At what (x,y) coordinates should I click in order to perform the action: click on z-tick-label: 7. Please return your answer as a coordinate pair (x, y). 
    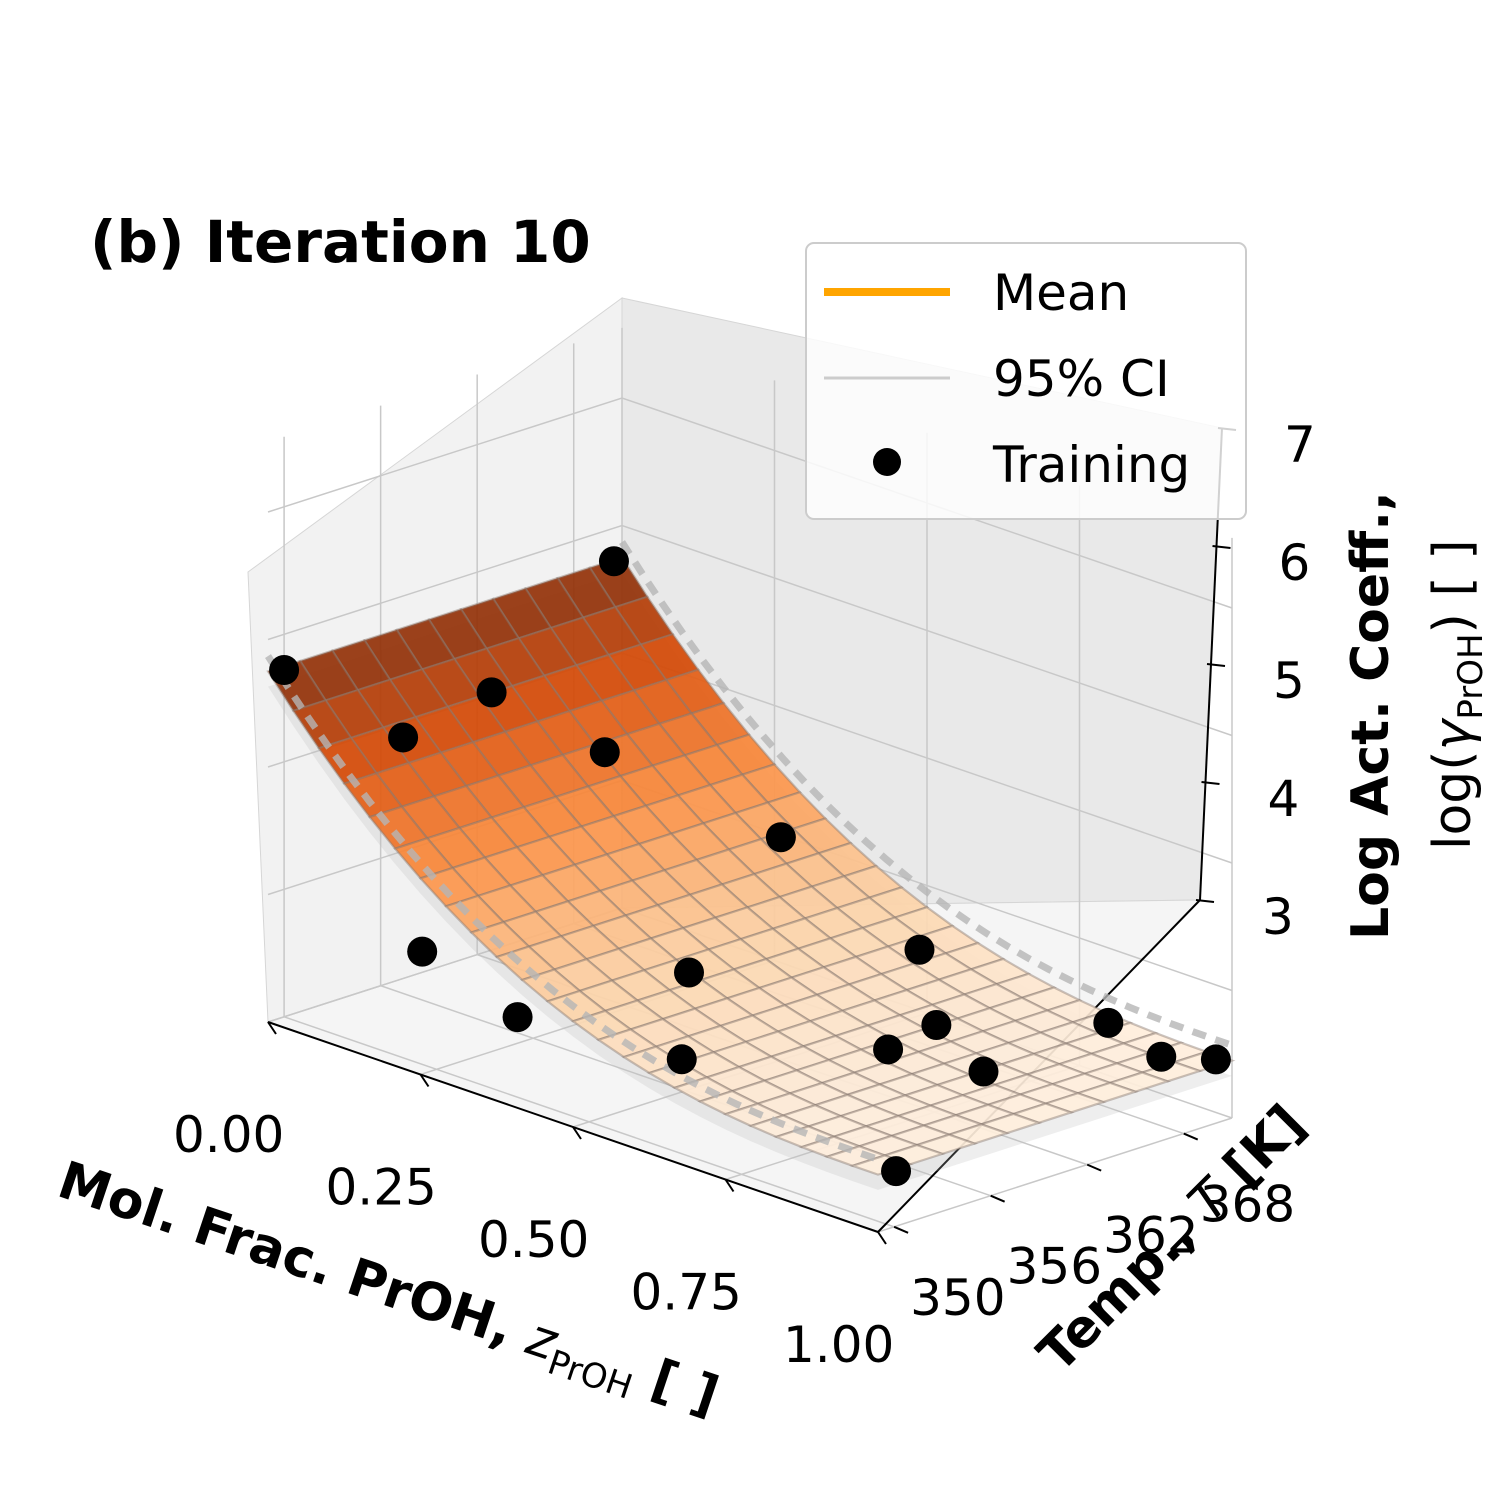
    Looking at the image, I should click on (1300, 445).